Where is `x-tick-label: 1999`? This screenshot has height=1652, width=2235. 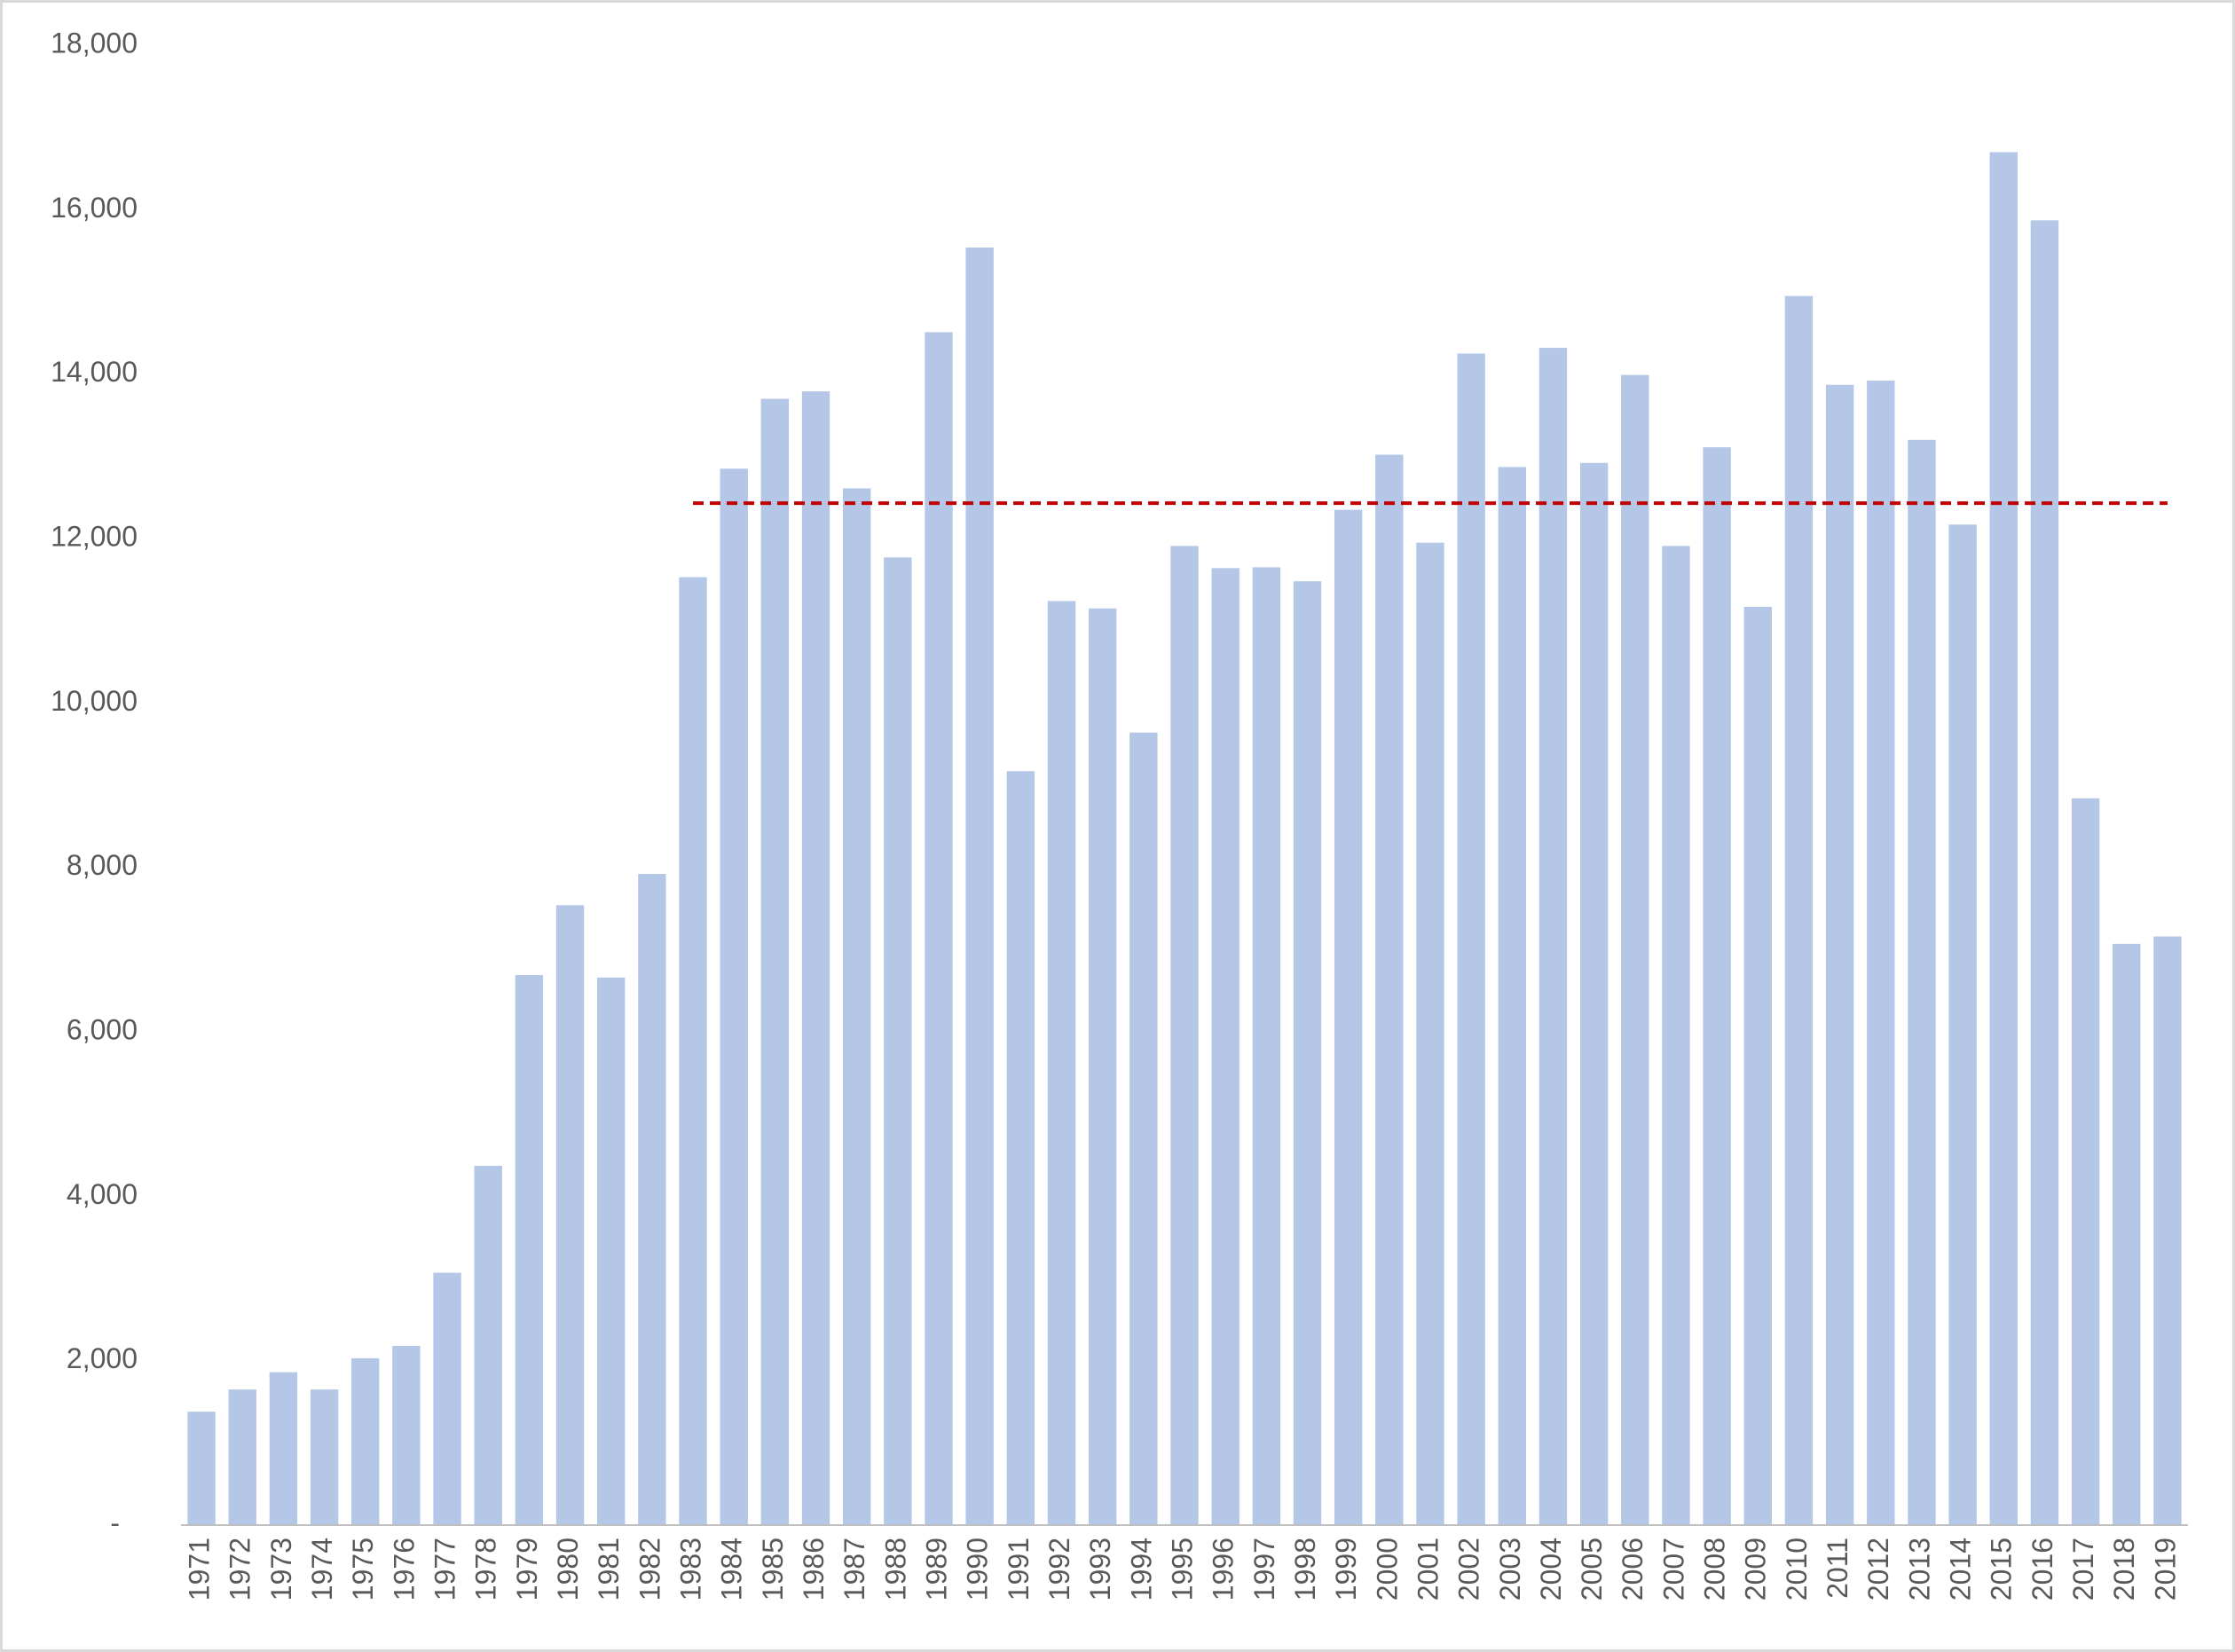 x-tick-label: 1999 is located at coordinates (1346, 1570).